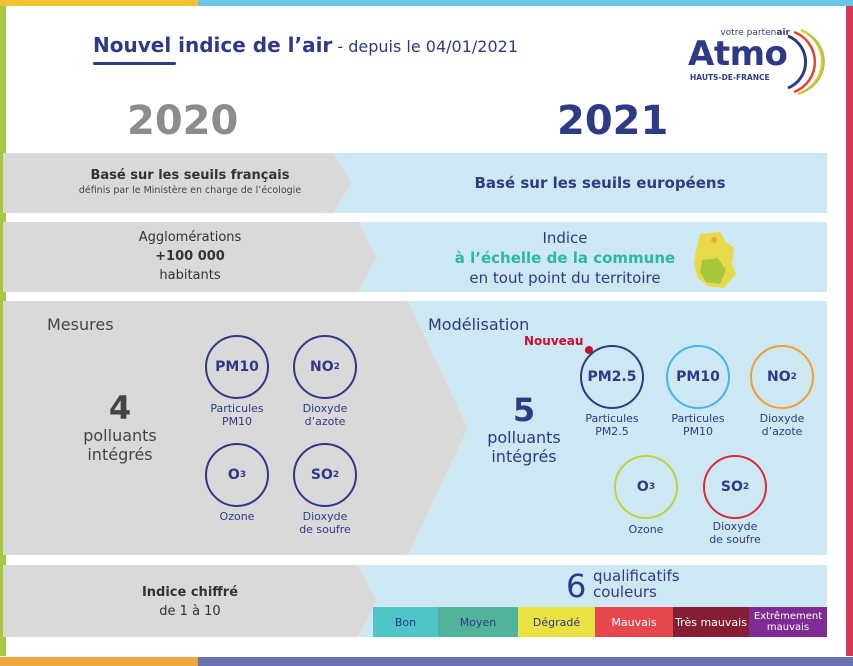 Image resolution: width=853 pixels, height=666 pixels. What do you see at coordinates (646, 529) in the screenshot?
I see `right-o3-label: Ozone` at bounding box center [646, 529].